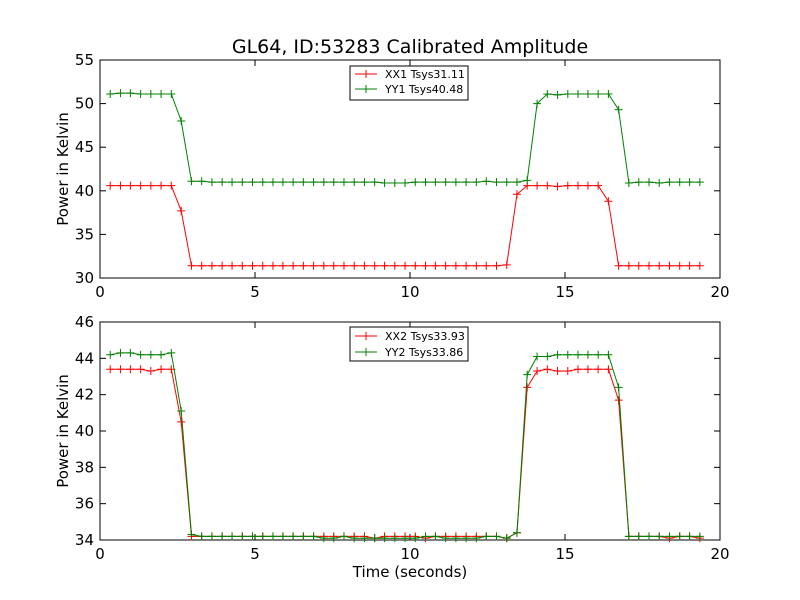 The height and width of the screenshot is (600, 800). What do you see at coordinates (84, 467) in the screenshot?
I see `y-tick-label: 38` at bounding box center [84, 467].